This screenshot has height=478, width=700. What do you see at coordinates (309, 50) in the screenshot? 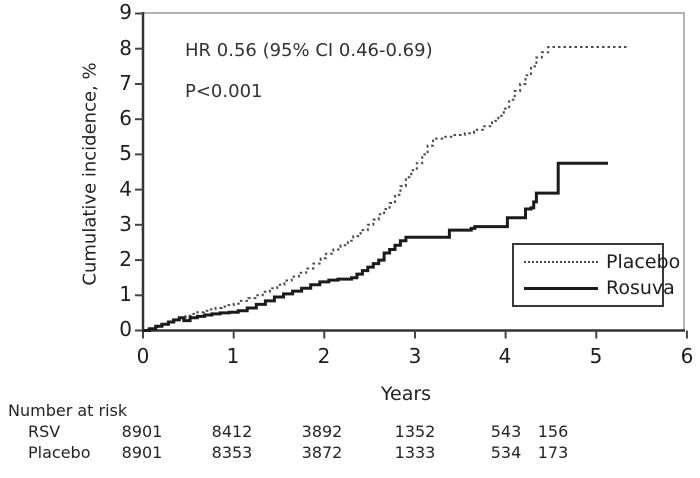
I see `hr-annotation: HR 0.56 (95% CI 0.46-0.69)` at bounding box center [309, 50].